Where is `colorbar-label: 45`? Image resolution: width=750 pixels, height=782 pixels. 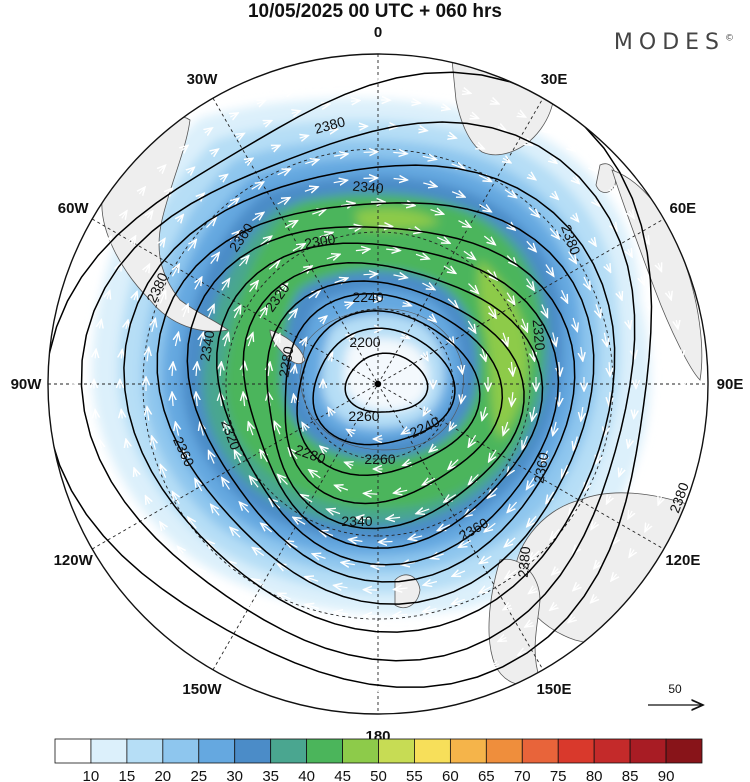
colorbar-label: 45 is located at coordinates (342, 775).